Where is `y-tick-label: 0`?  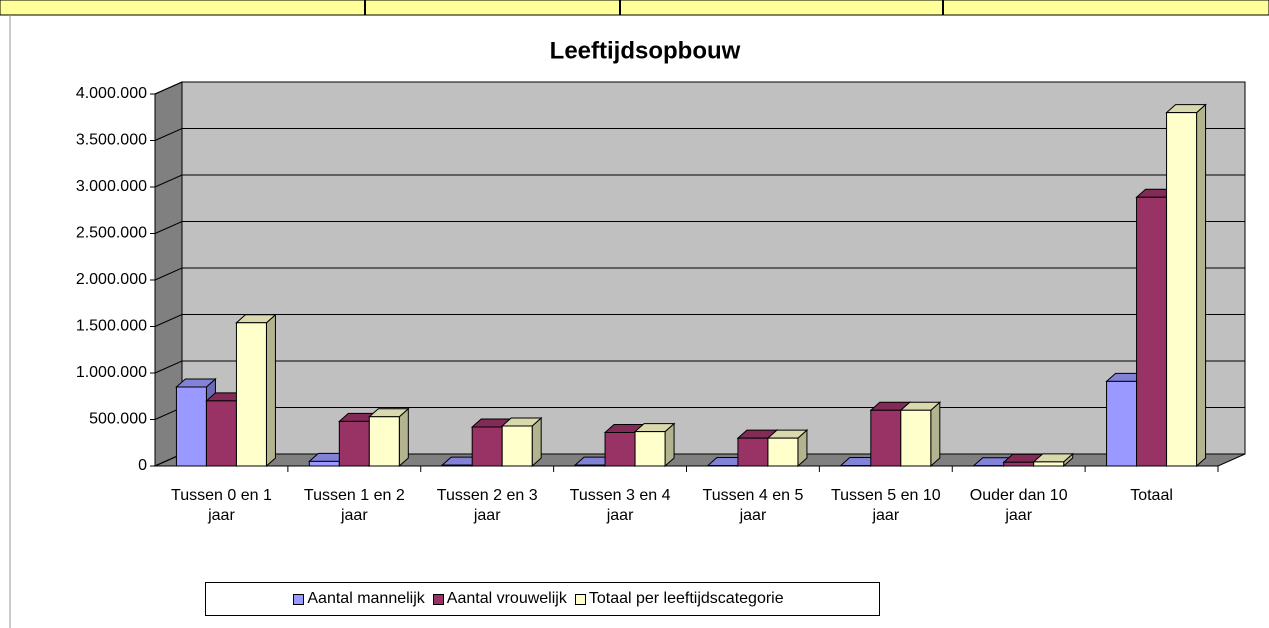
y-tick-label: 0 is located at coordinates (142, 465).